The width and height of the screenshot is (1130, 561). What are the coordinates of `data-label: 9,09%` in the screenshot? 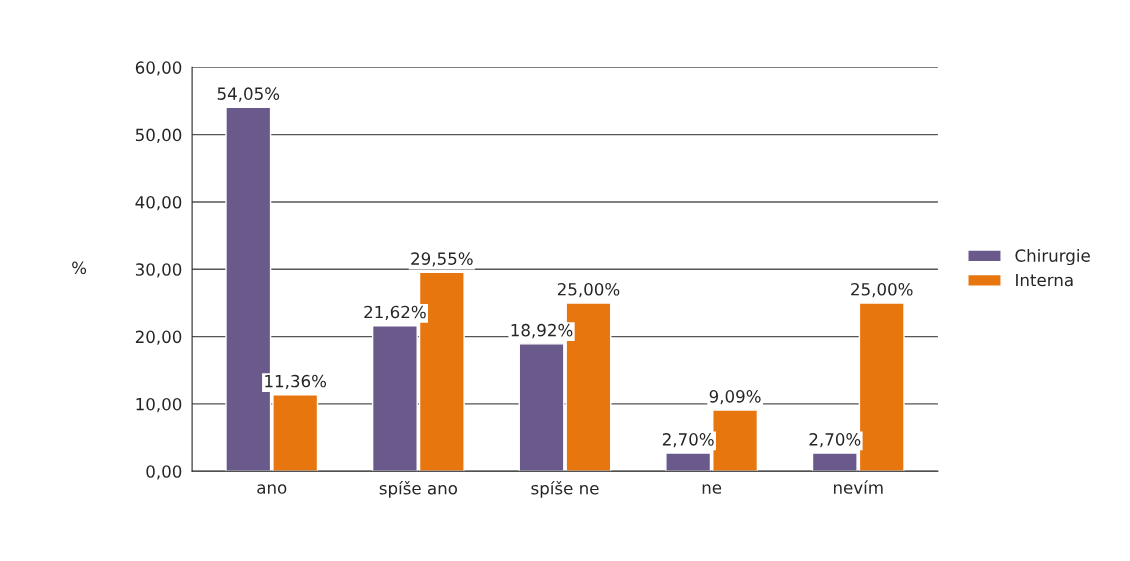 It's located at (735, 397).